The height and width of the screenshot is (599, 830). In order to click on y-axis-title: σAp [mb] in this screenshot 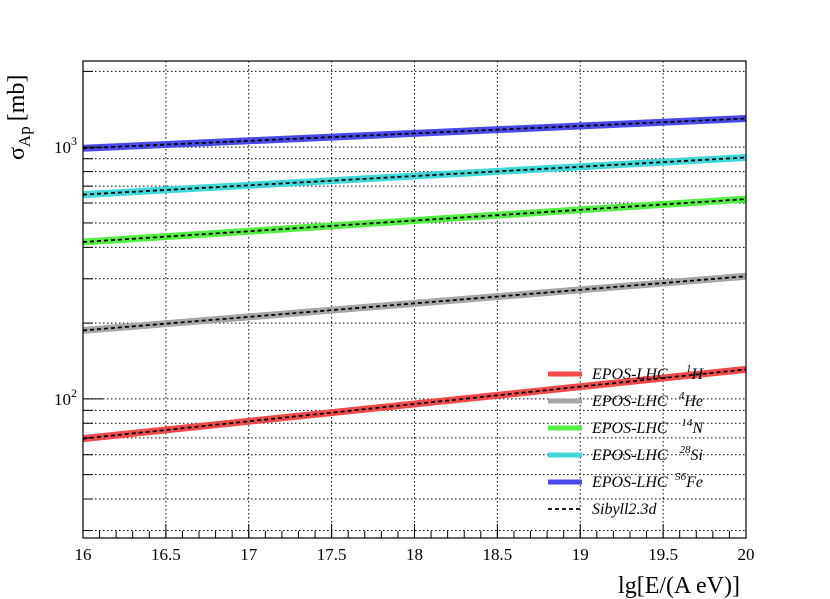, I will do `click(19, 117)`.